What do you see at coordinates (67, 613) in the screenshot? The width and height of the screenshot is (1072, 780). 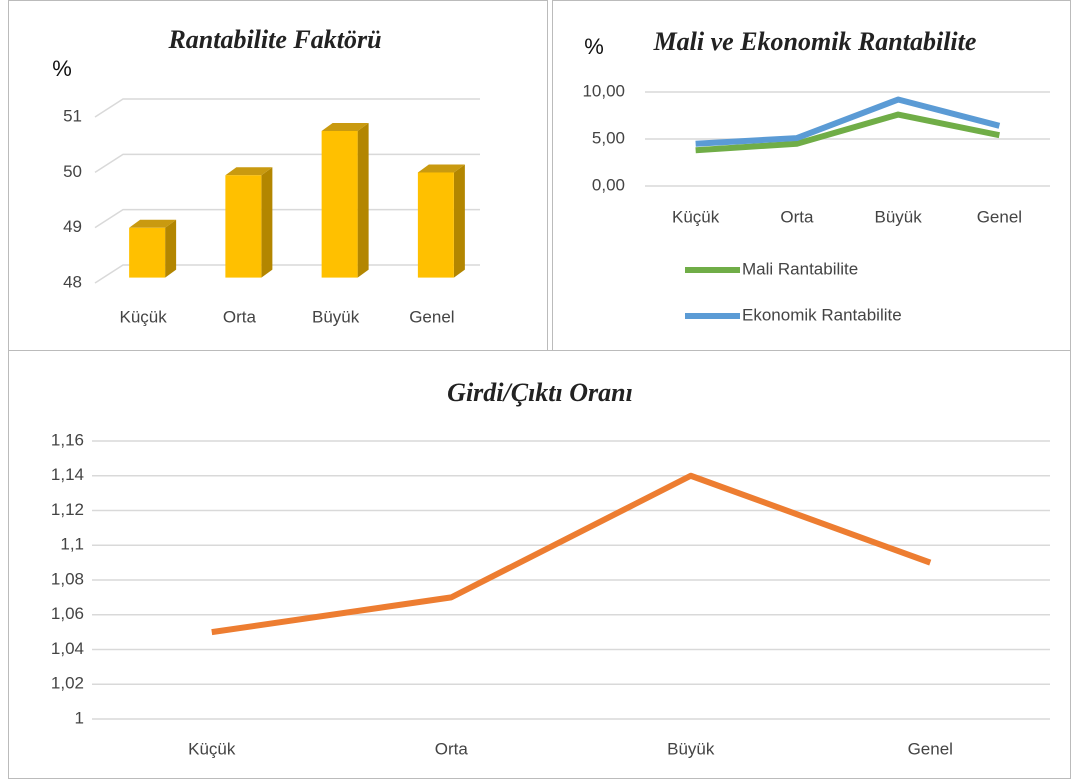 I see `y-tick-label: 1,06` at bounding box center [67, 613].